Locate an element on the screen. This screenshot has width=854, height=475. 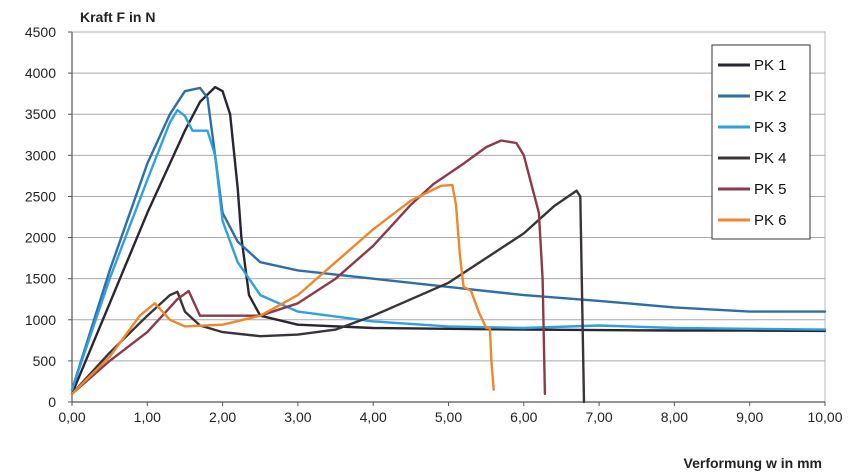
y-tick-2000: 2000 is located at coordinates (40, 238).